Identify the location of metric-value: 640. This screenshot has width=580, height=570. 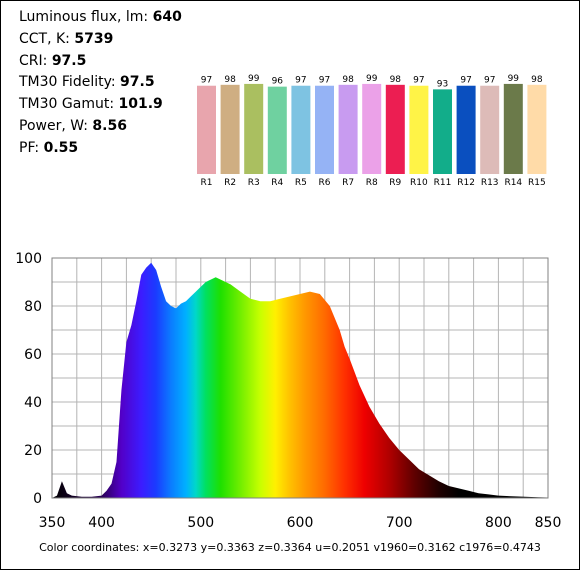
(167, 17).